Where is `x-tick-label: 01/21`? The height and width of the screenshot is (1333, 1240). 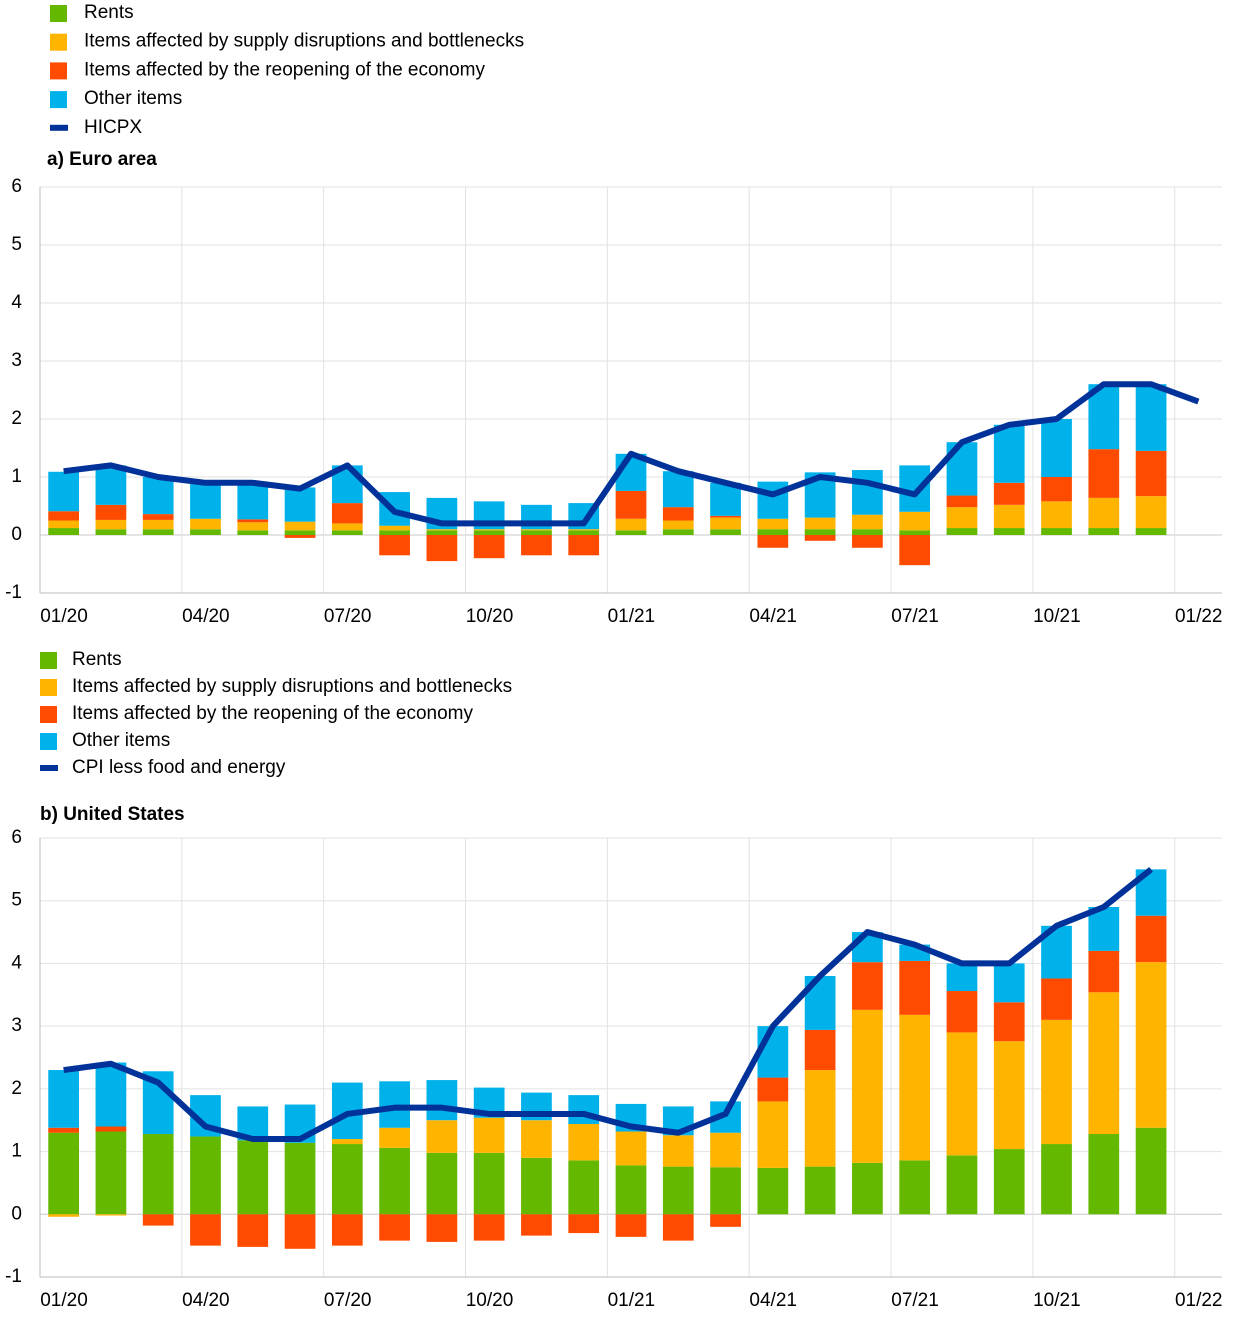
x-tick-label: 01/21 is located at coordinates (632, 616).